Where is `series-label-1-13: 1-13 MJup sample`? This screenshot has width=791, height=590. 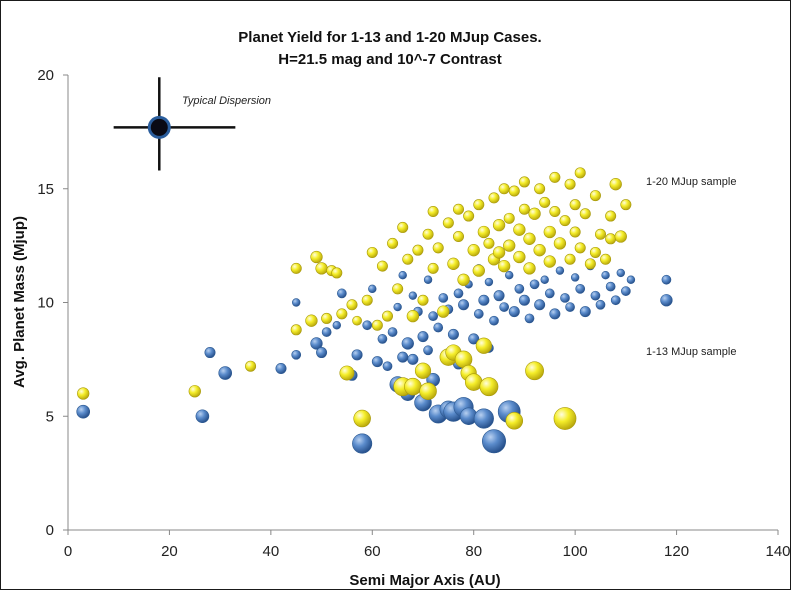 series-label-1-13: 1-13 MJup sample is located at coordinates (691, 352).